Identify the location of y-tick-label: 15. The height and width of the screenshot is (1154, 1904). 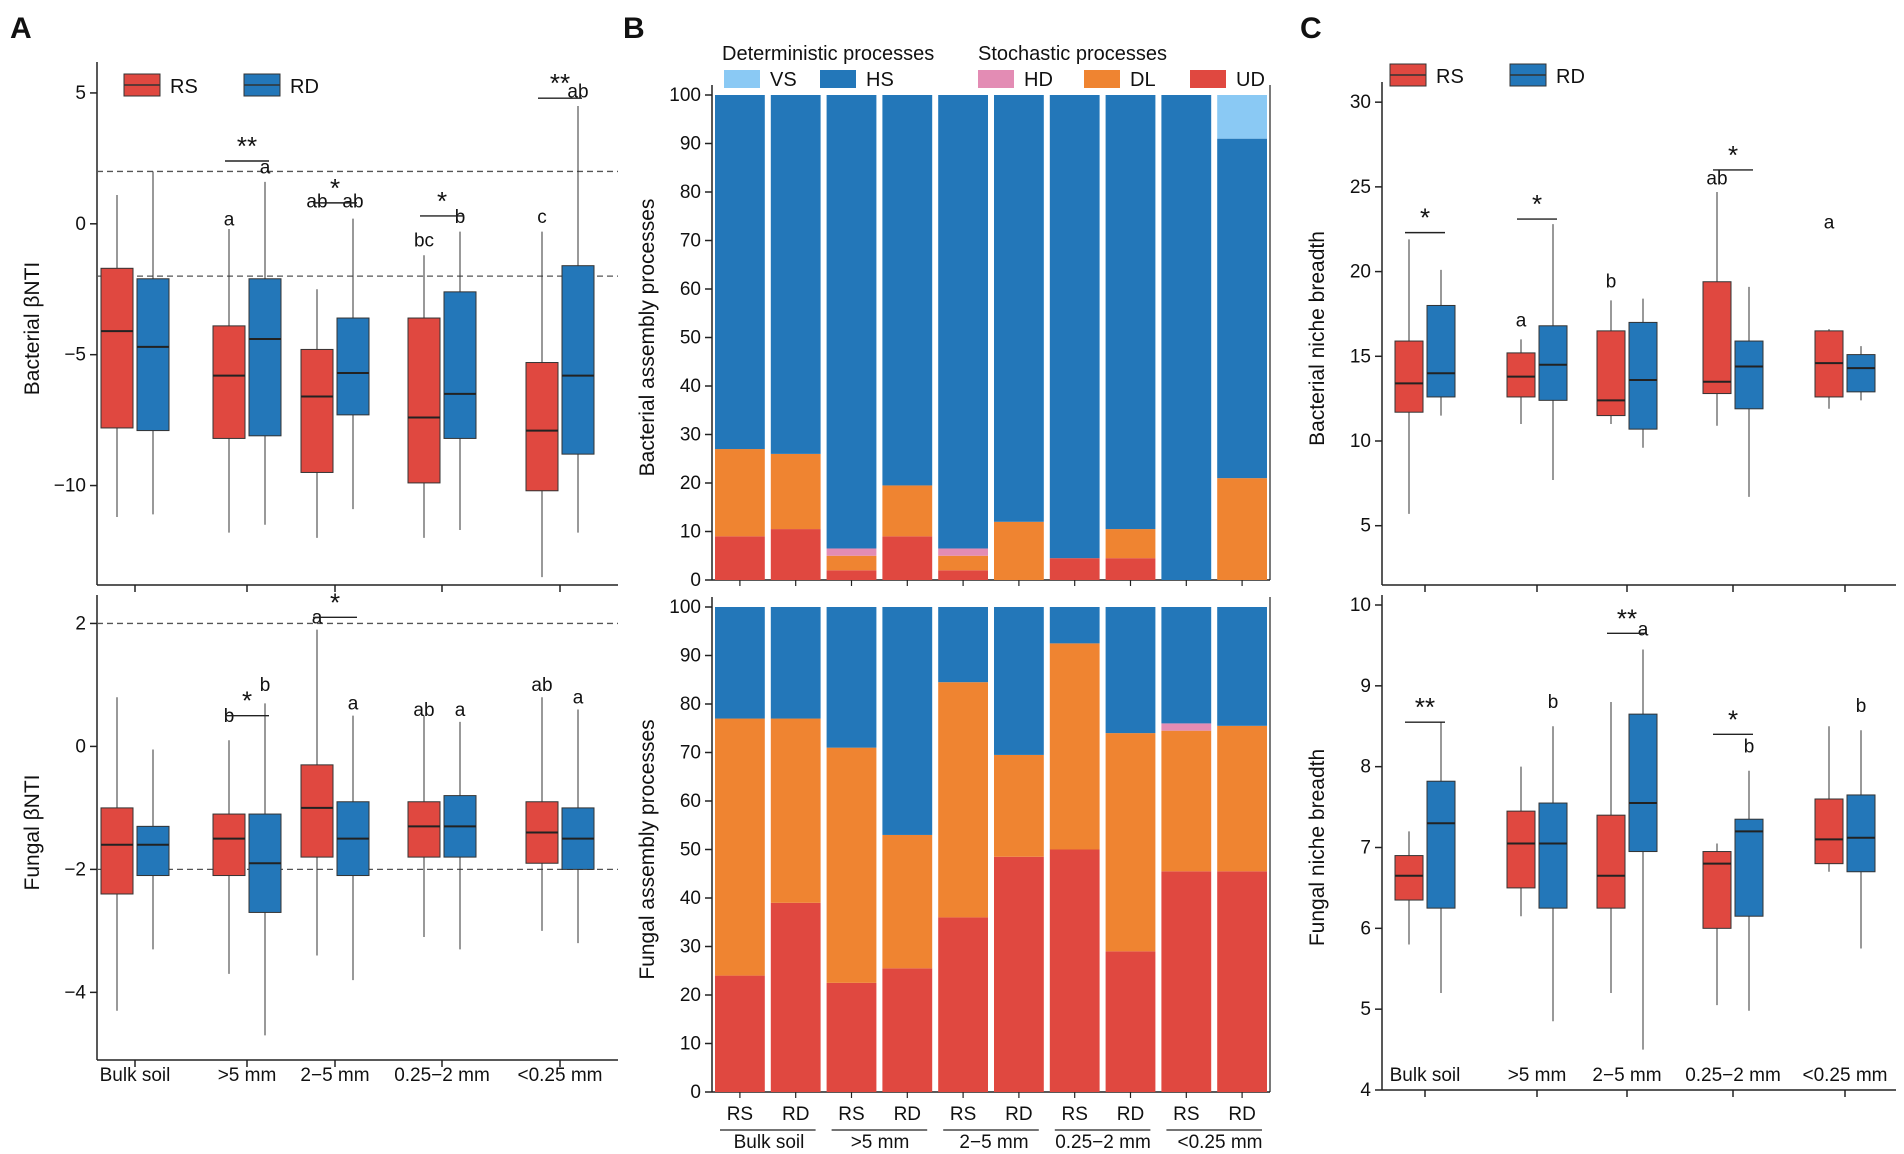
(1360, 356).